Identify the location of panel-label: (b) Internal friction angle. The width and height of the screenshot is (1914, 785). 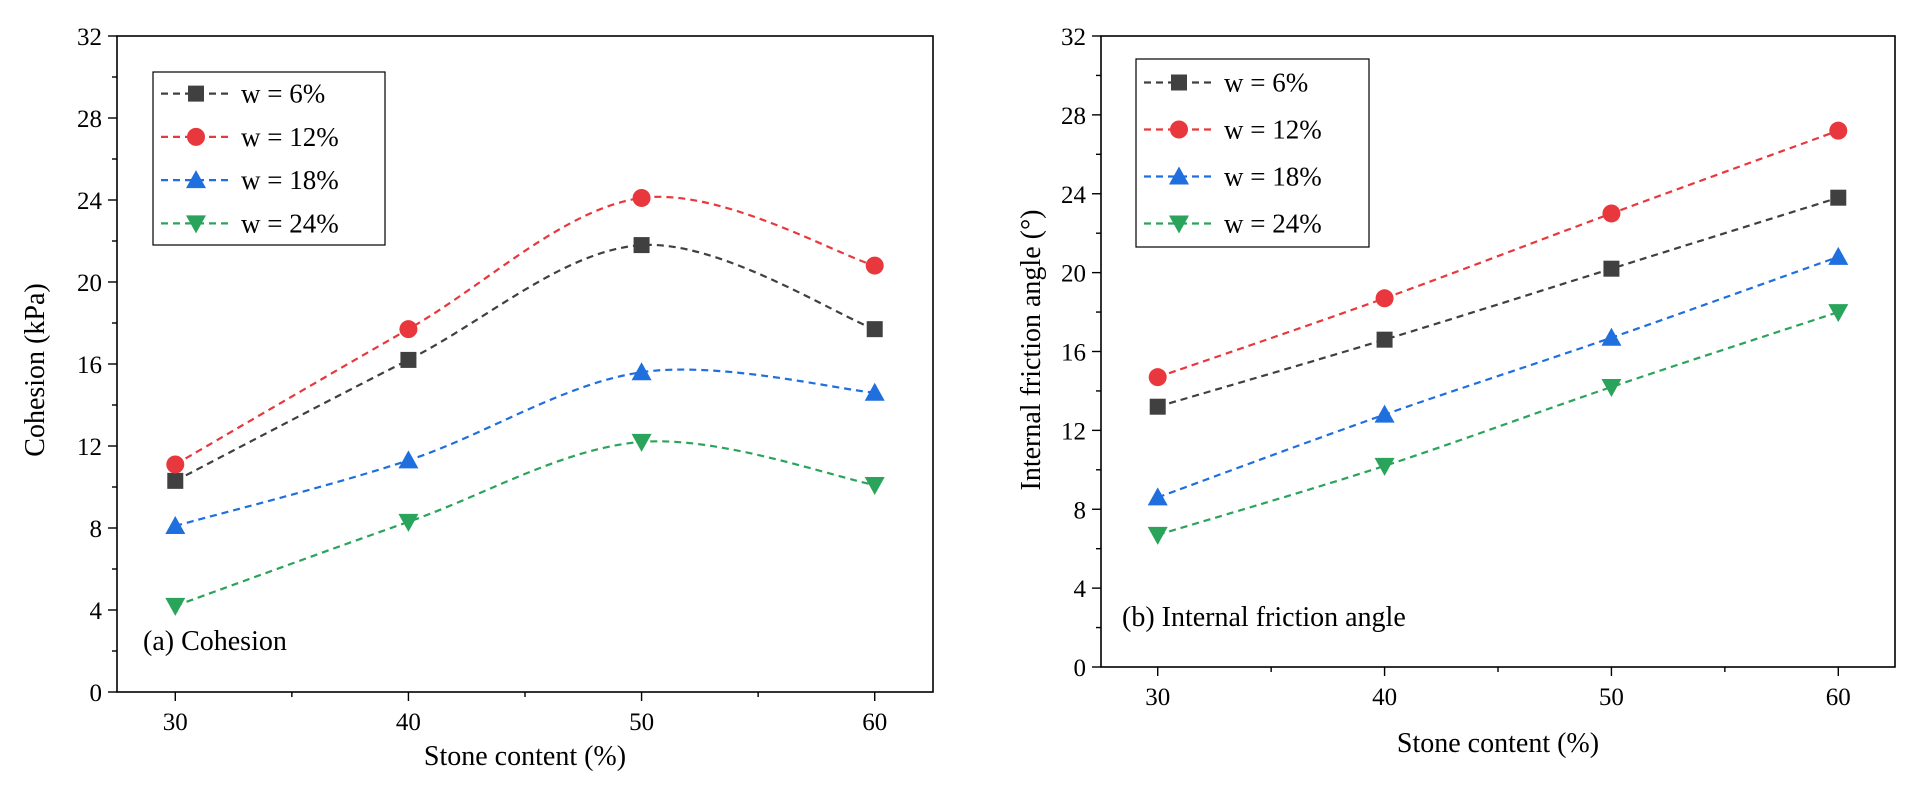
(1264, 617).